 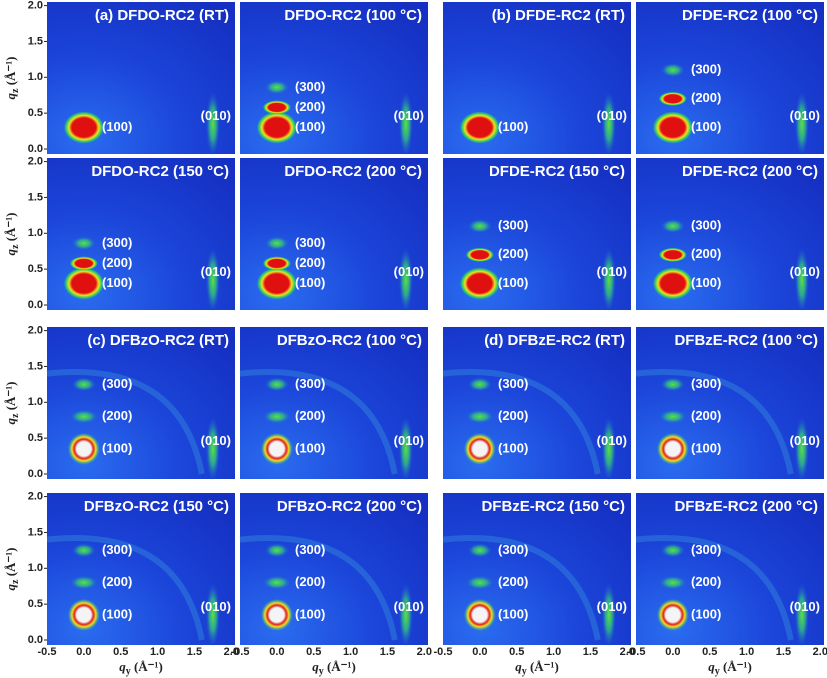 I want to click on panel: (100) (200) (300) (010) DFDO-RC2 (150 °C), so click(x=141, y=235).